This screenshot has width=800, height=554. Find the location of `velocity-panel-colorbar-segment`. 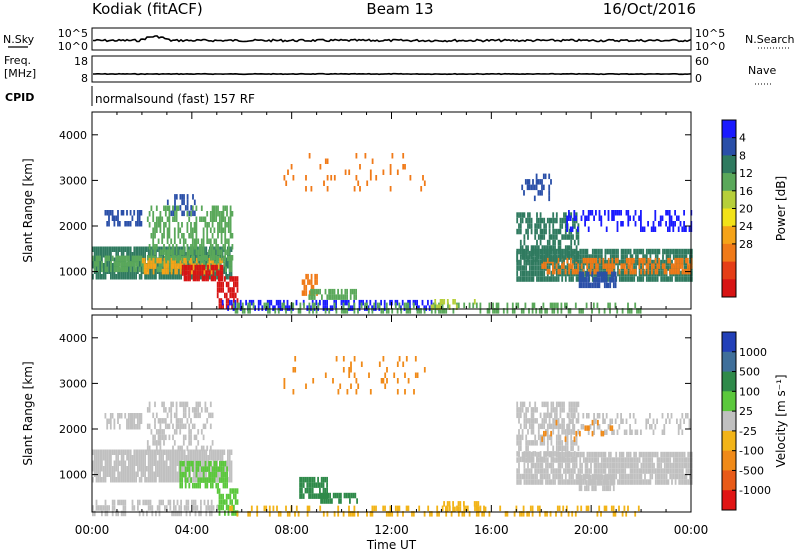

velocity-panel-colorbar-segment is located at coordinates (729, 500).